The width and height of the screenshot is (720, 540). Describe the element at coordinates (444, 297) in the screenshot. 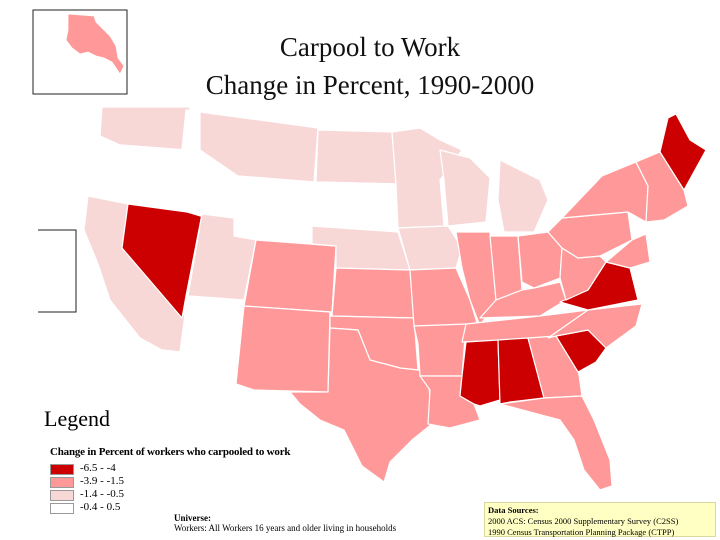

I see `state-MO` at that location.